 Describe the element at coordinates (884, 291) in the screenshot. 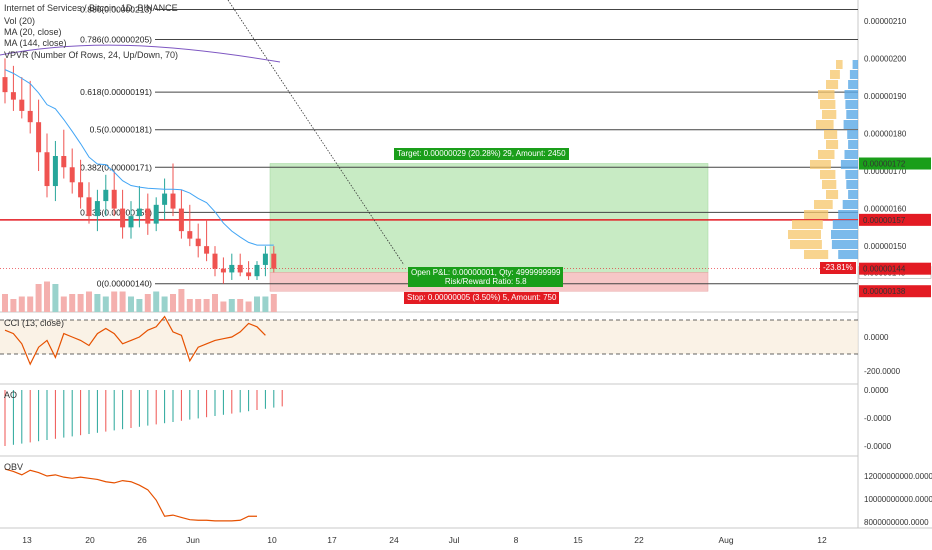

I see `price-badge-label: 0.00000138` at that location.